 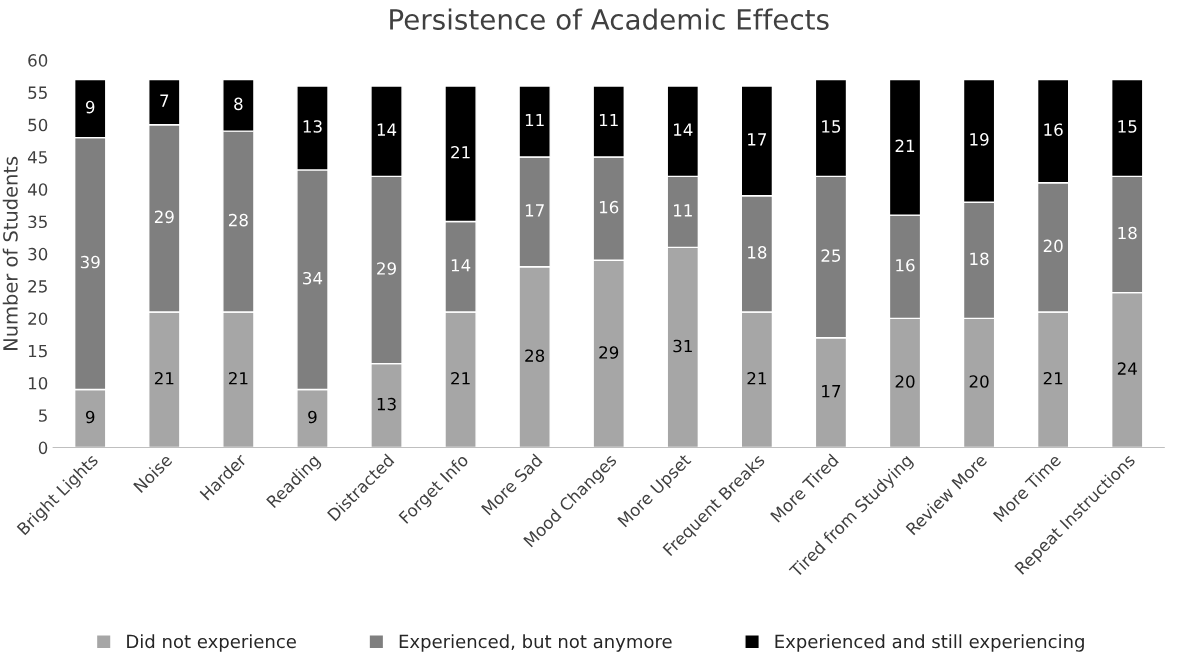 What do you see at coordinates (37, 222) in the screenshot?
I see `y-tick-label: 35` at bounding box center [37, 222].